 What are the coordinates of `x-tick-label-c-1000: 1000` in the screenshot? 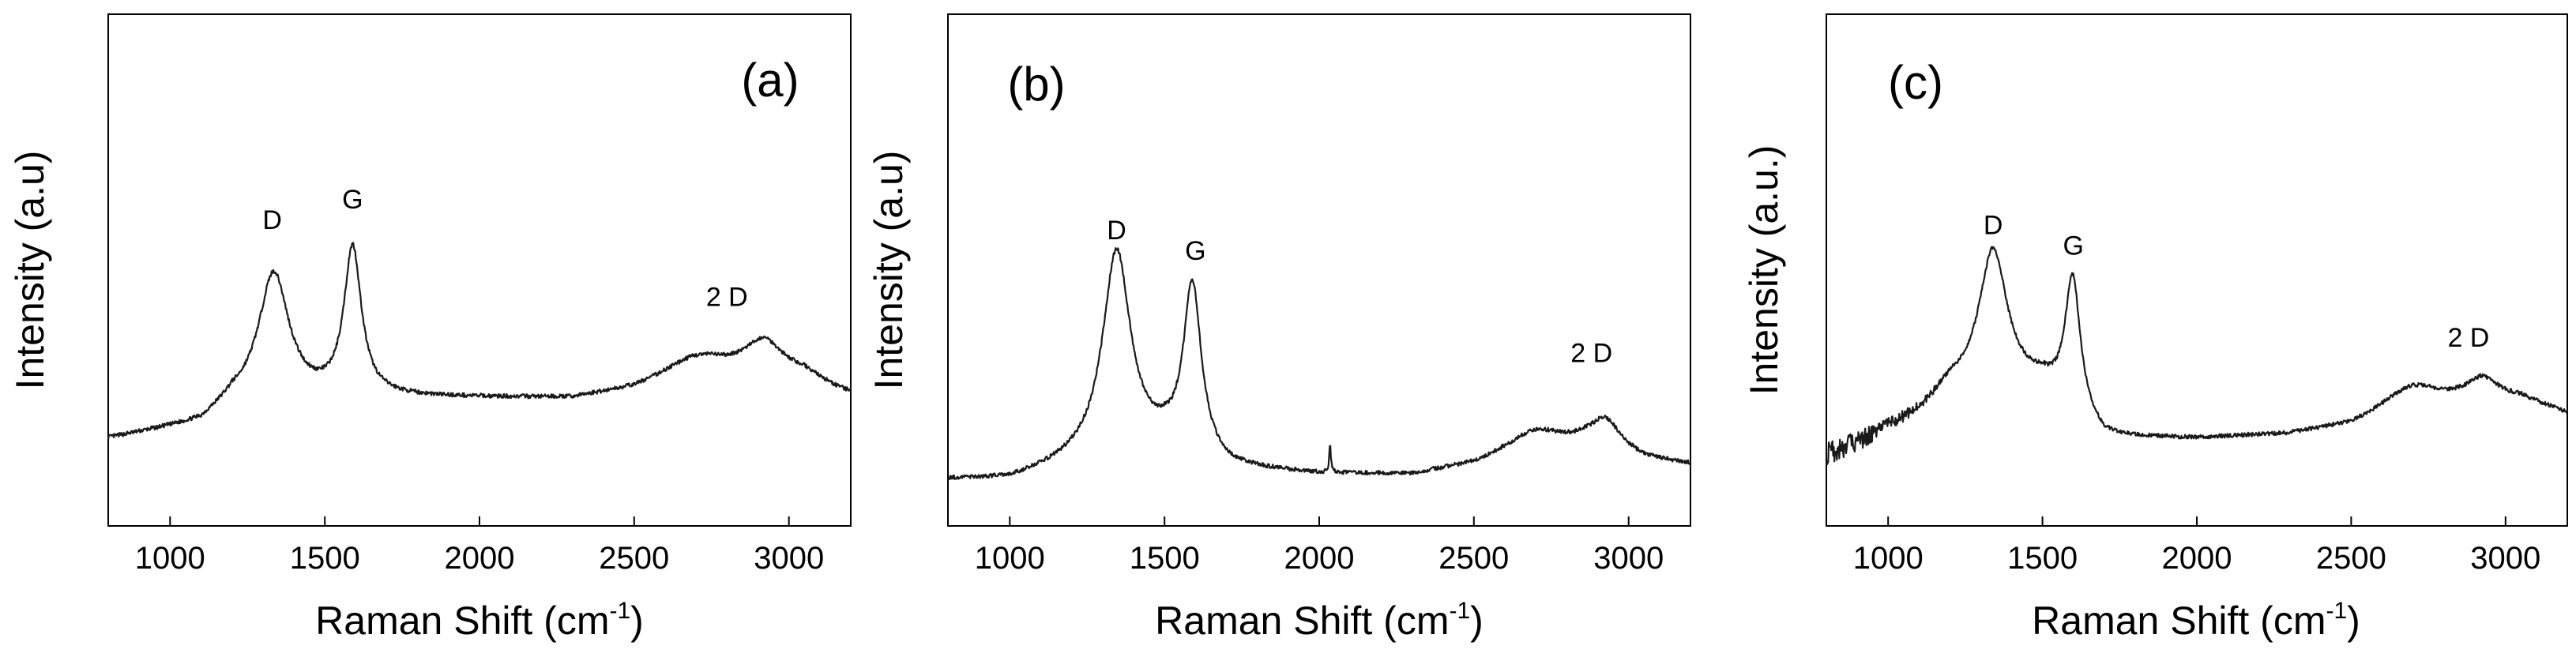 It's located at (1889, 558).